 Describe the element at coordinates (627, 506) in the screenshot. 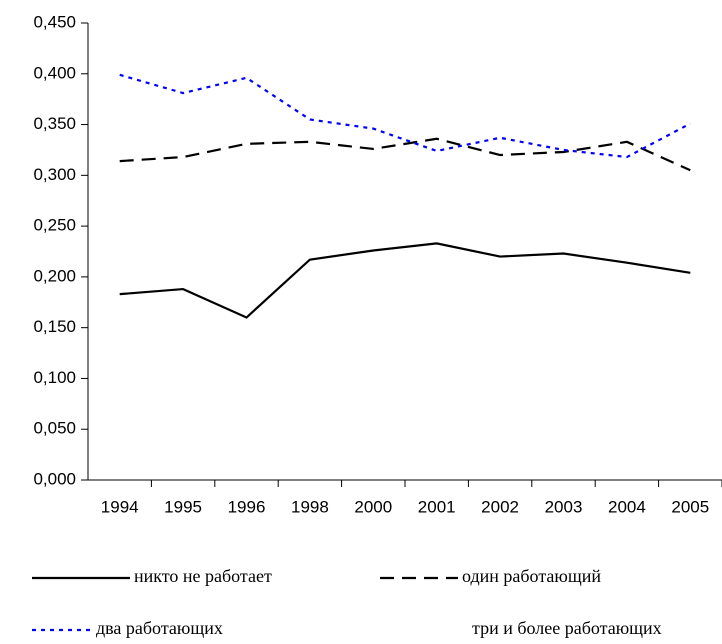

I see `x-tick-label: 2004` at that location.